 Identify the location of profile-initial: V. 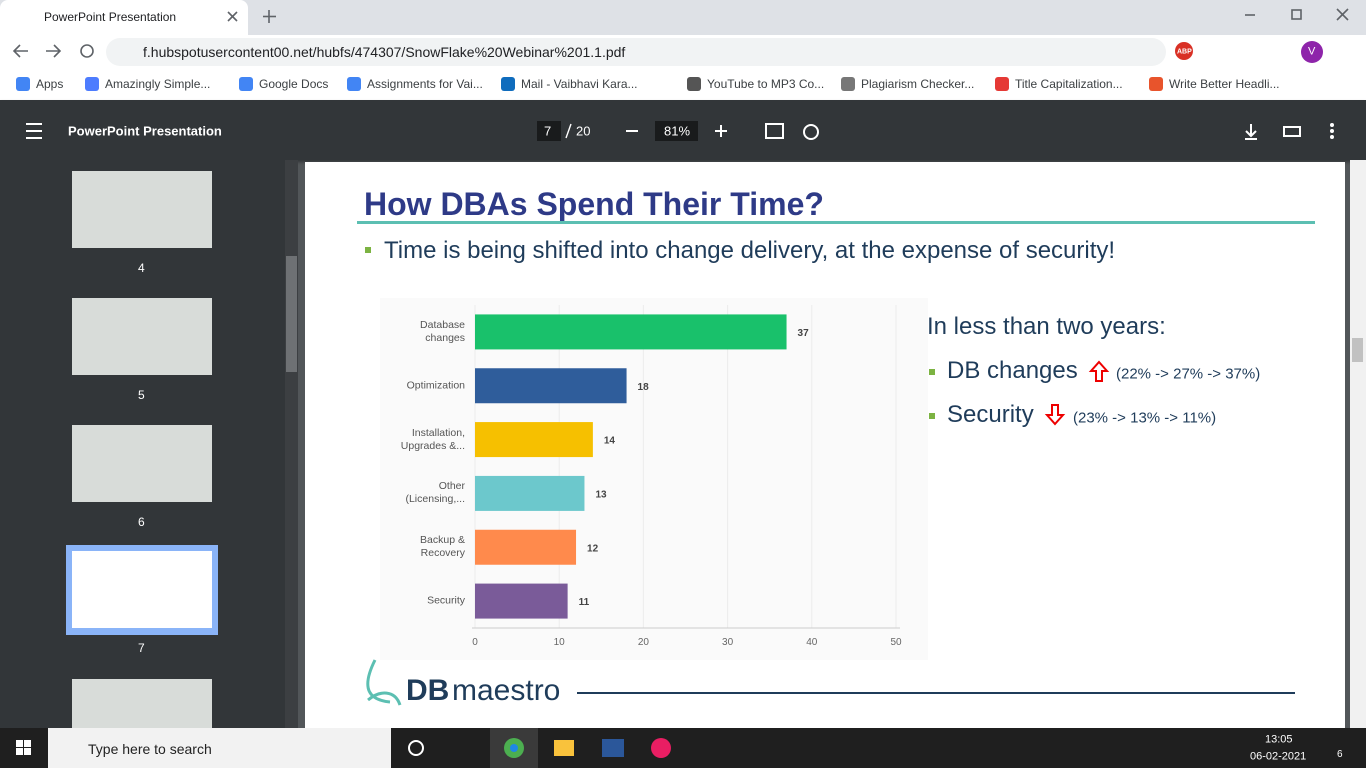
(1312, 51).